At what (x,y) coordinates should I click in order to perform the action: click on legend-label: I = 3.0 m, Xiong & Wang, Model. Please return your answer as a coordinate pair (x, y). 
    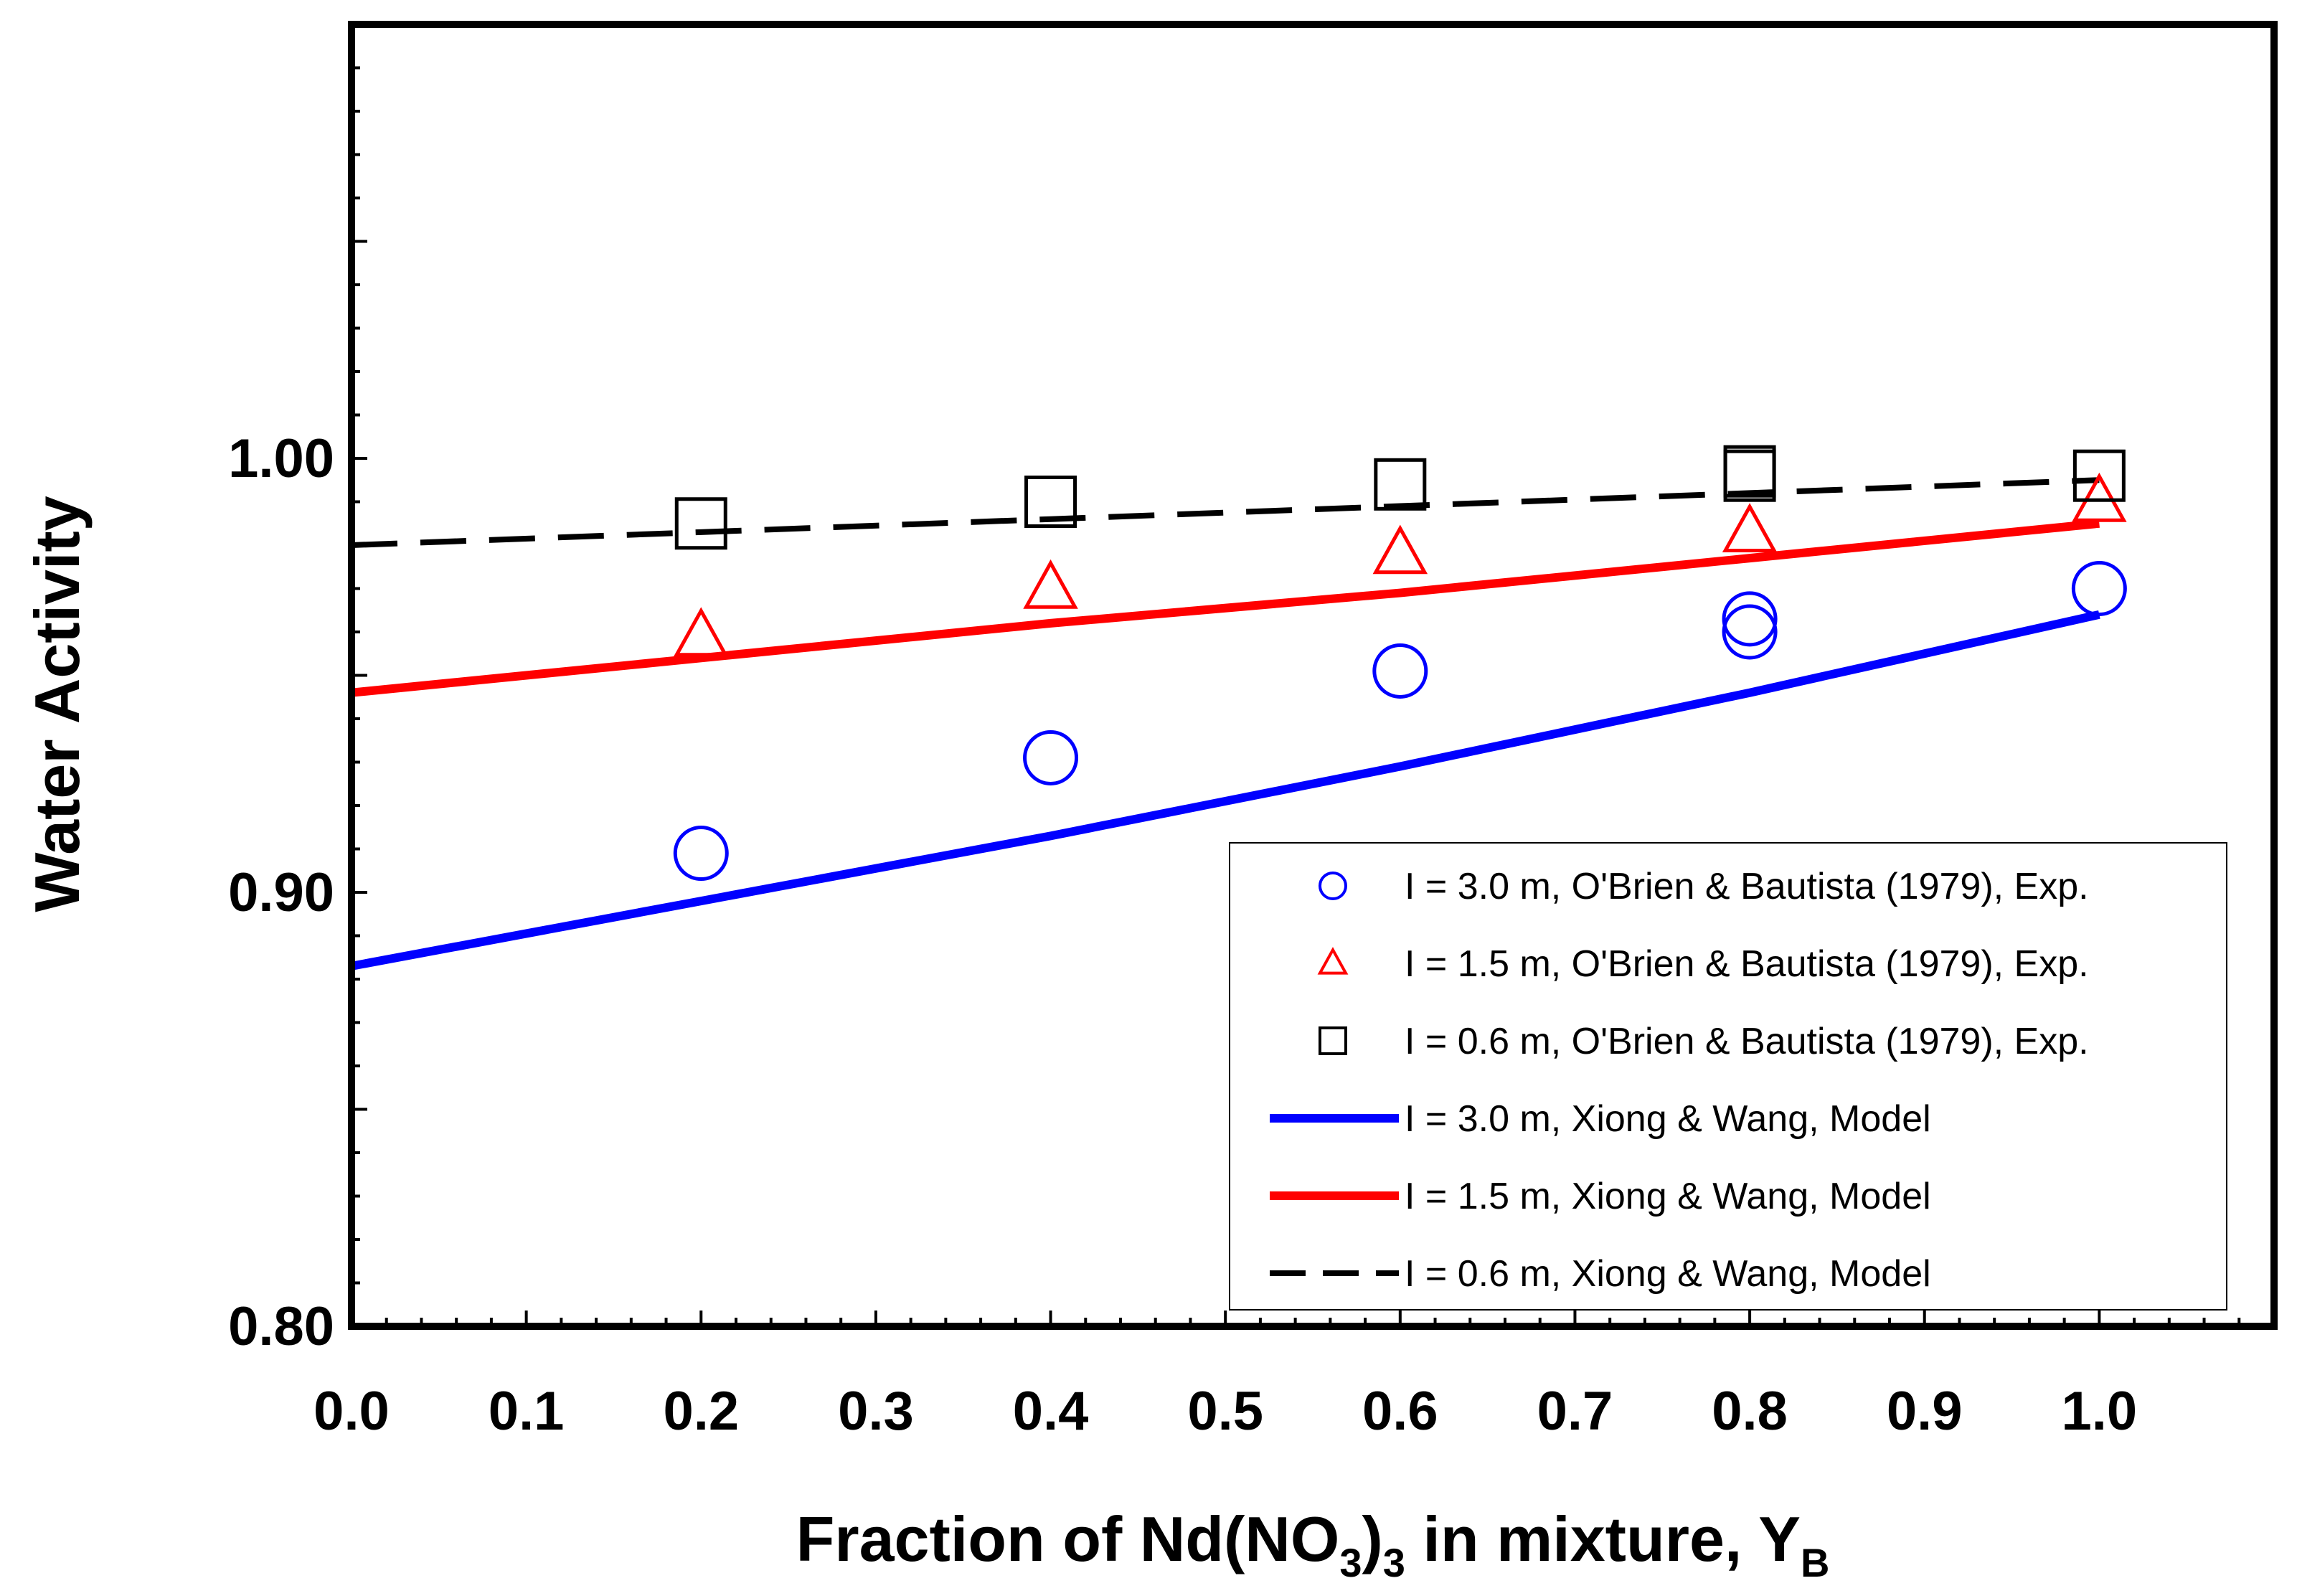
    Looking at the image, I should click on (1668, 1119).